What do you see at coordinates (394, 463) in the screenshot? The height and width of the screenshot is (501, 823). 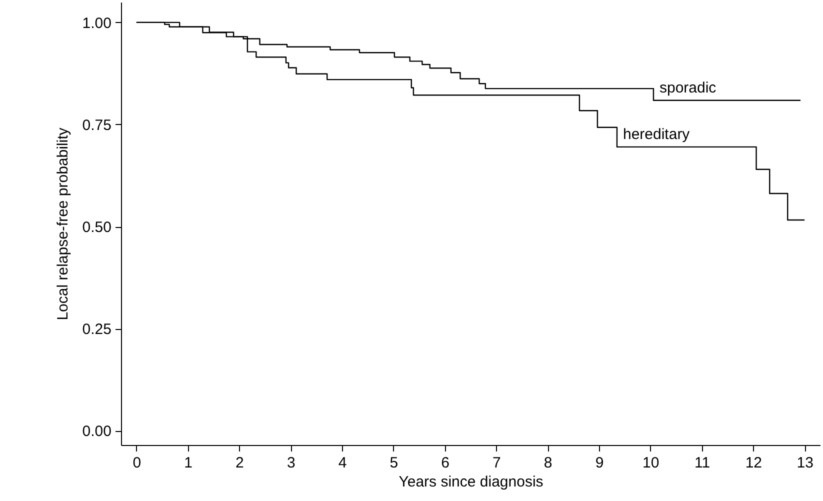 I see `x-tick-label: 5` at bounding box center [394, 463].